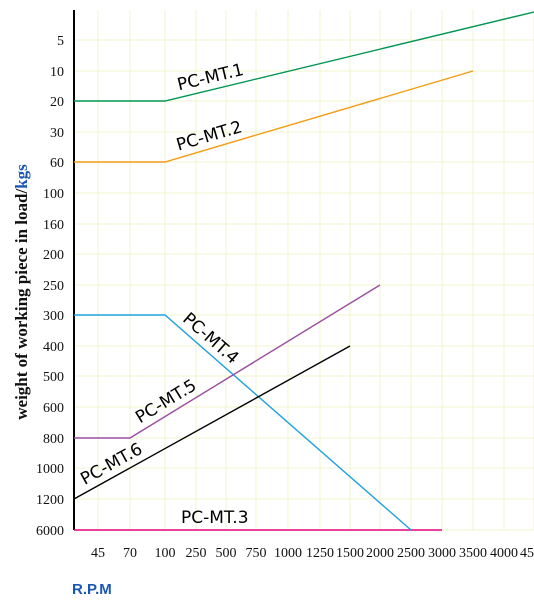  What do you see at coordinates (209, 136) in the screenshot?
I see `series-label: PC-MT.2` at bounding box center [209, 136].